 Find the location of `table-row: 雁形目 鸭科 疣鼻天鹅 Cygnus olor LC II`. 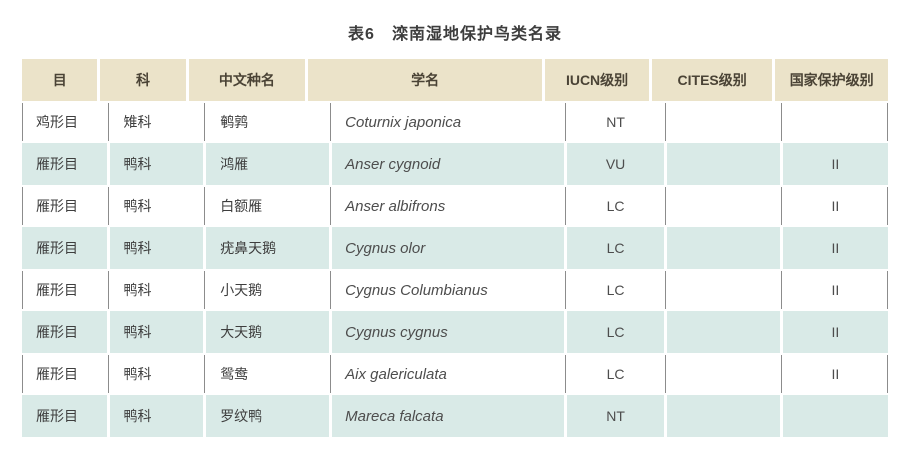

table-row: 雁形目 鸭科 疣鼻天鹅 Cygnus olor LC II is located at coordinates (455, 248).